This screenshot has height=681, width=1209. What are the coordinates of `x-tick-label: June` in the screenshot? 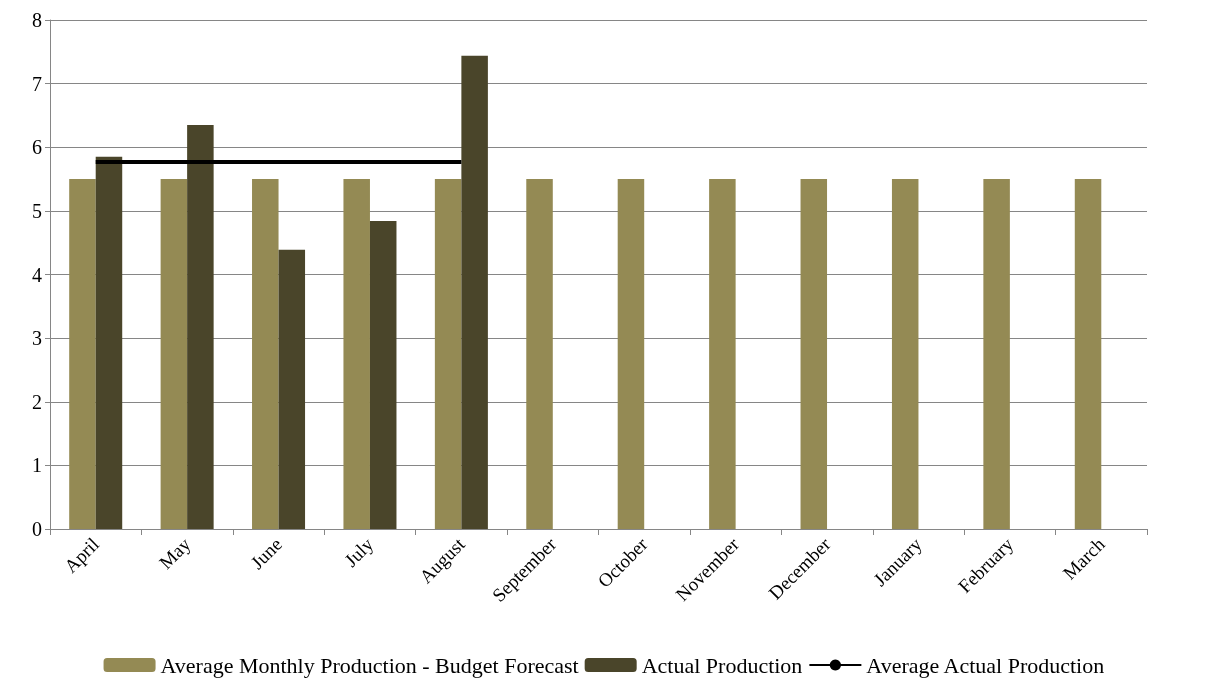 It's located at (266, 553).